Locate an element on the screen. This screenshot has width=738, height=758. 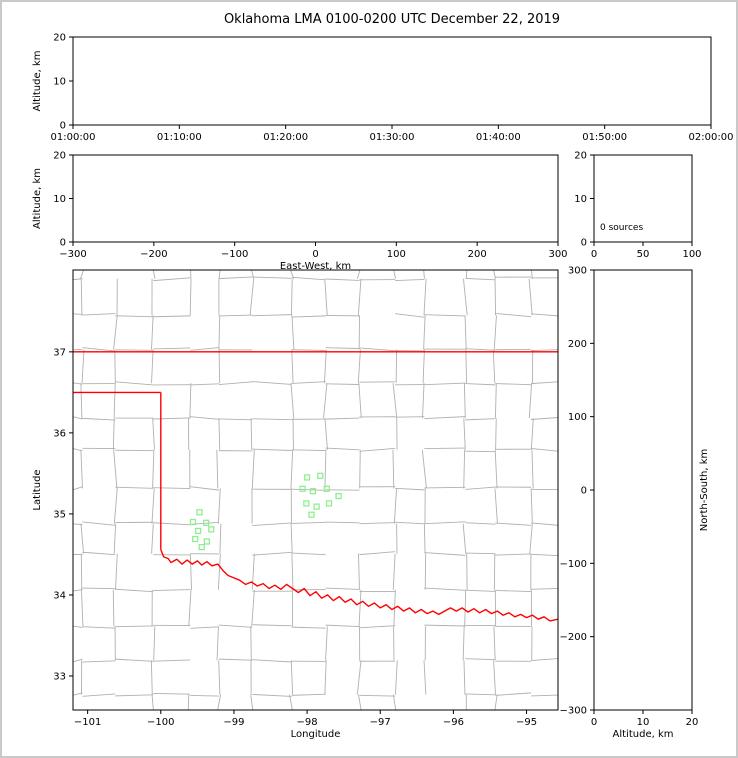
x-tick-label: −101 is located at coordinates (87, 722).